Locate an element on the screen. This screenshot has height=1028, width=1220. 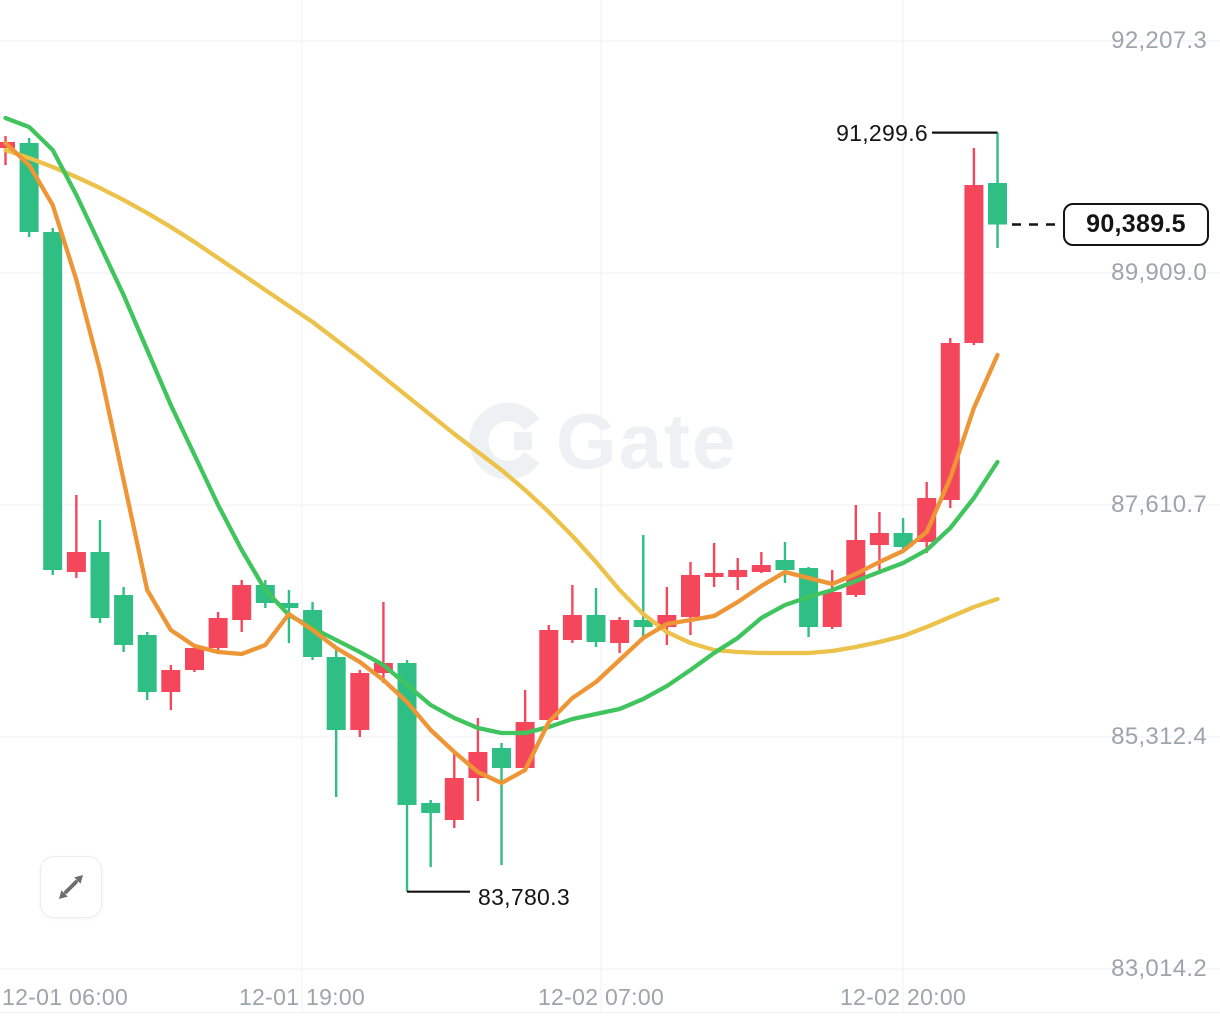
gate-watermark: Gate is located at coordinates (603, 441).